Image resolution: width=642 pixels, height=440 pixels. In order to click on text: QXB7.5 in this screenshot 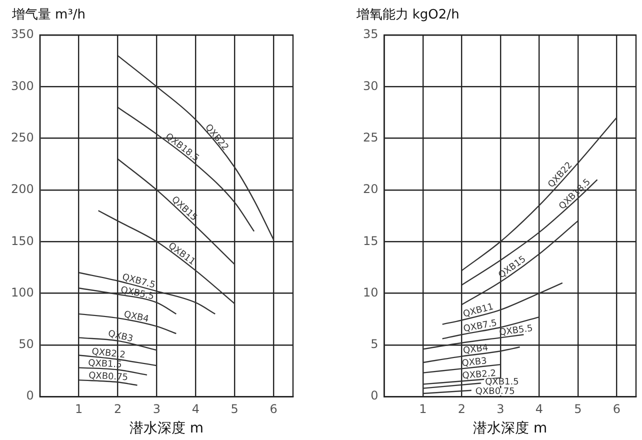, I will do `click(480, 326)`.